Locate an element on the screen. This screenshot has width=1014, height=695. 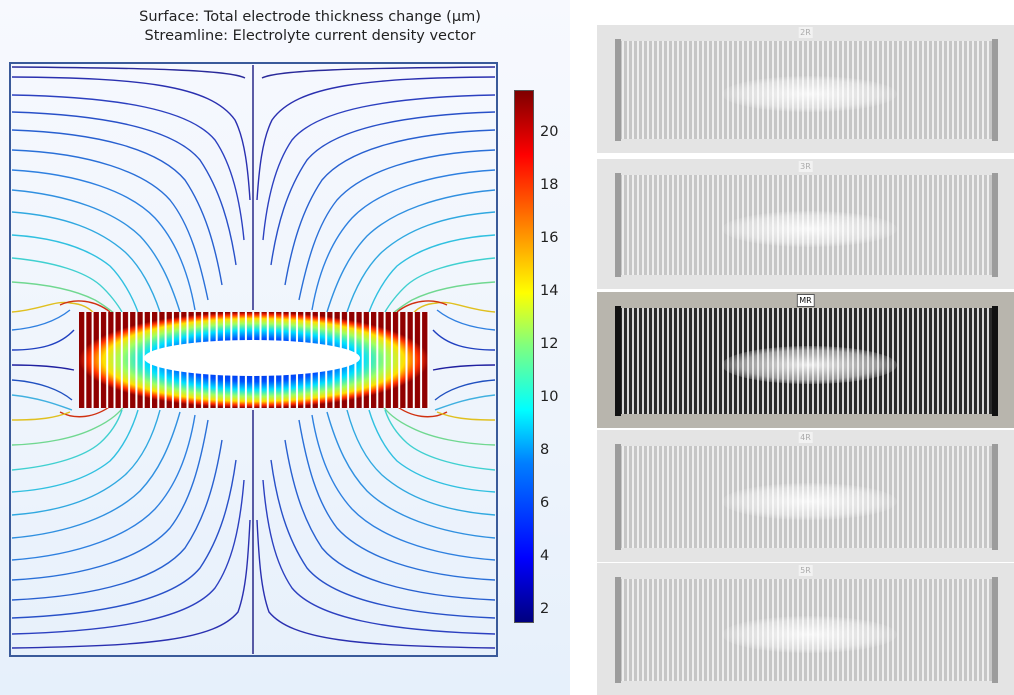
colorbar-tick: 6 is located at coordinates (545, 503).